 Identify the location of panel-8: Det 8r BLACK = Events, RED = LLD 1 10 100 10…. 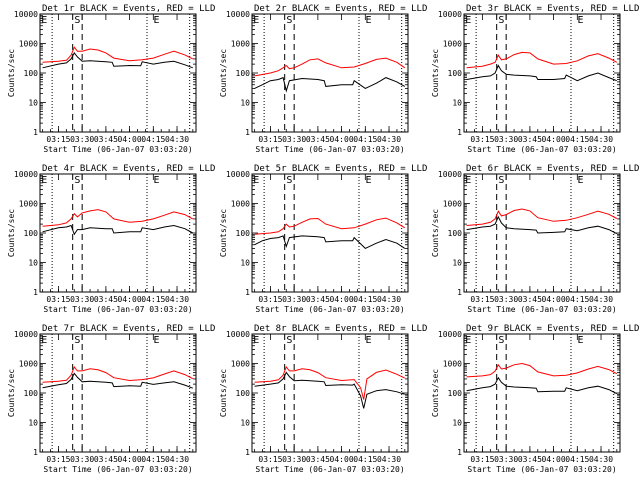
(323, 399).